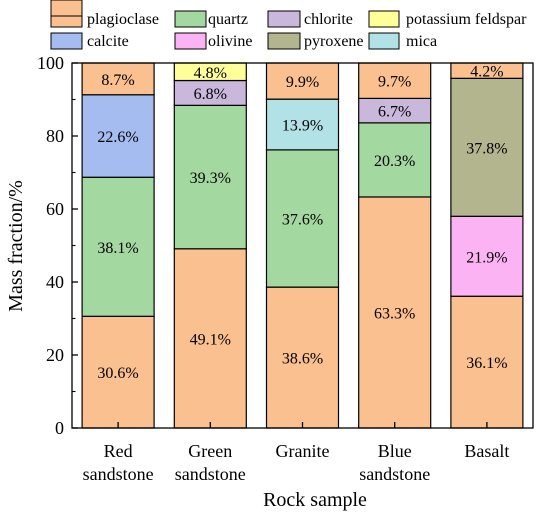 The width and height of the screenshot is (550, 518). What do you see at coordinates (395, 451) in the screenshot?
I see `x-tick-label: Blue` at bounding box center [395, 451].